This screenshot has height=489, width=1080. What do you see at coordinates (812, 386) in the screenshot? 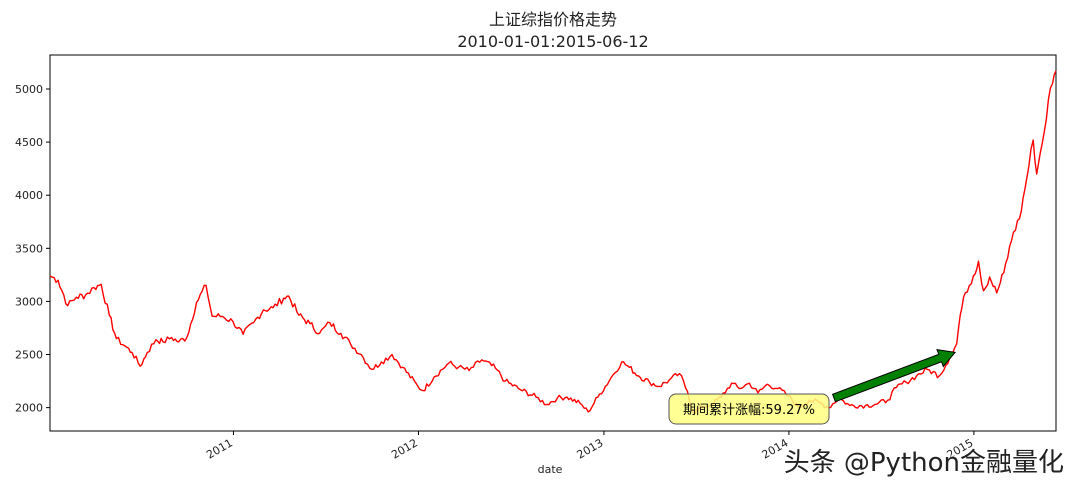
I see `annotation: 期间累计涨幅:59.27%` at bounding box center [812, 386].